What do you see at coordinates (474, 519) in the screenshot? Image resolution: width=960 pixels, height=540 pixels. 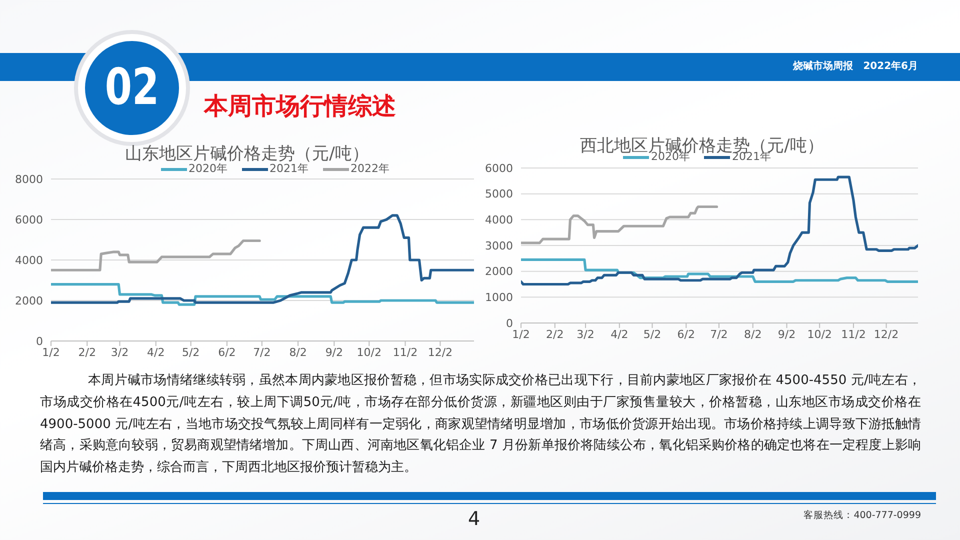 I see `text: 4` at bounding box center [474, 519].